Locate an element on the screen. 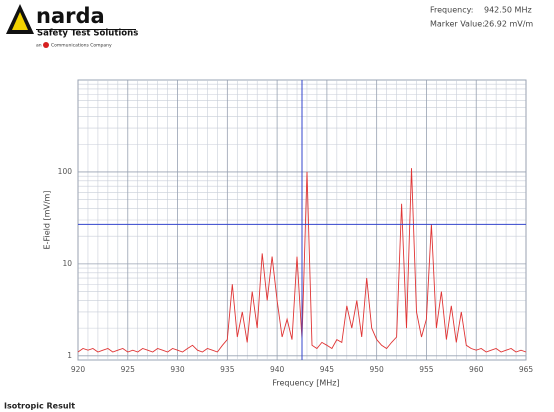 The width and height of the screenshot is (554, 412). y-axis-label: E-Field [mV/m] is located at coordinates (47, 220).